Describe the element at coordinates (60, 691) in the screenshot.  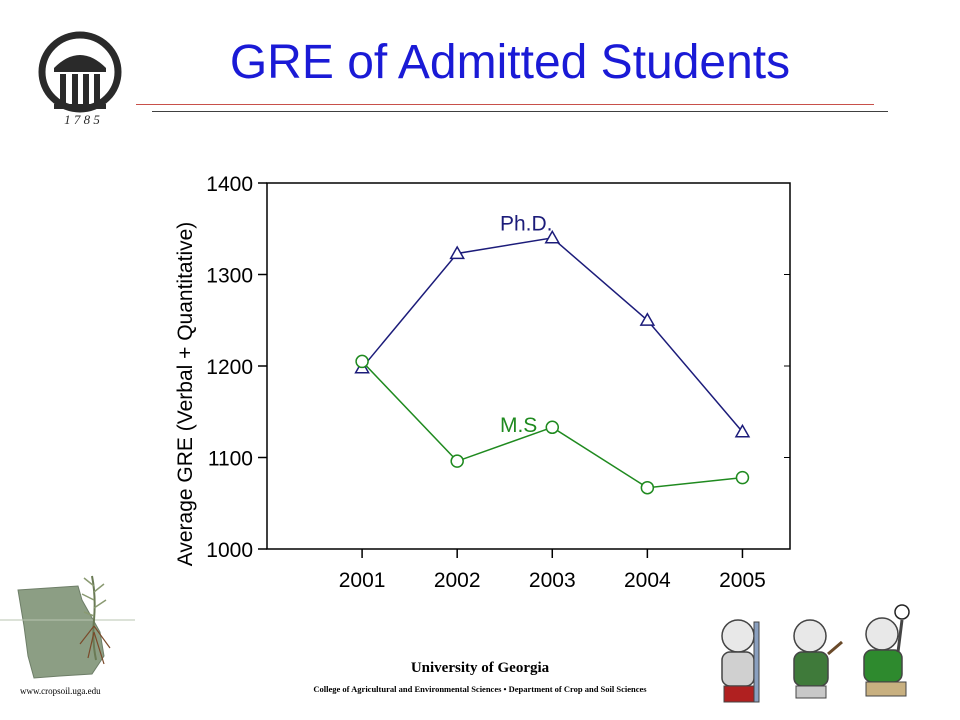
I see `website-url: www.cropsoil.uga.edu` at that location.